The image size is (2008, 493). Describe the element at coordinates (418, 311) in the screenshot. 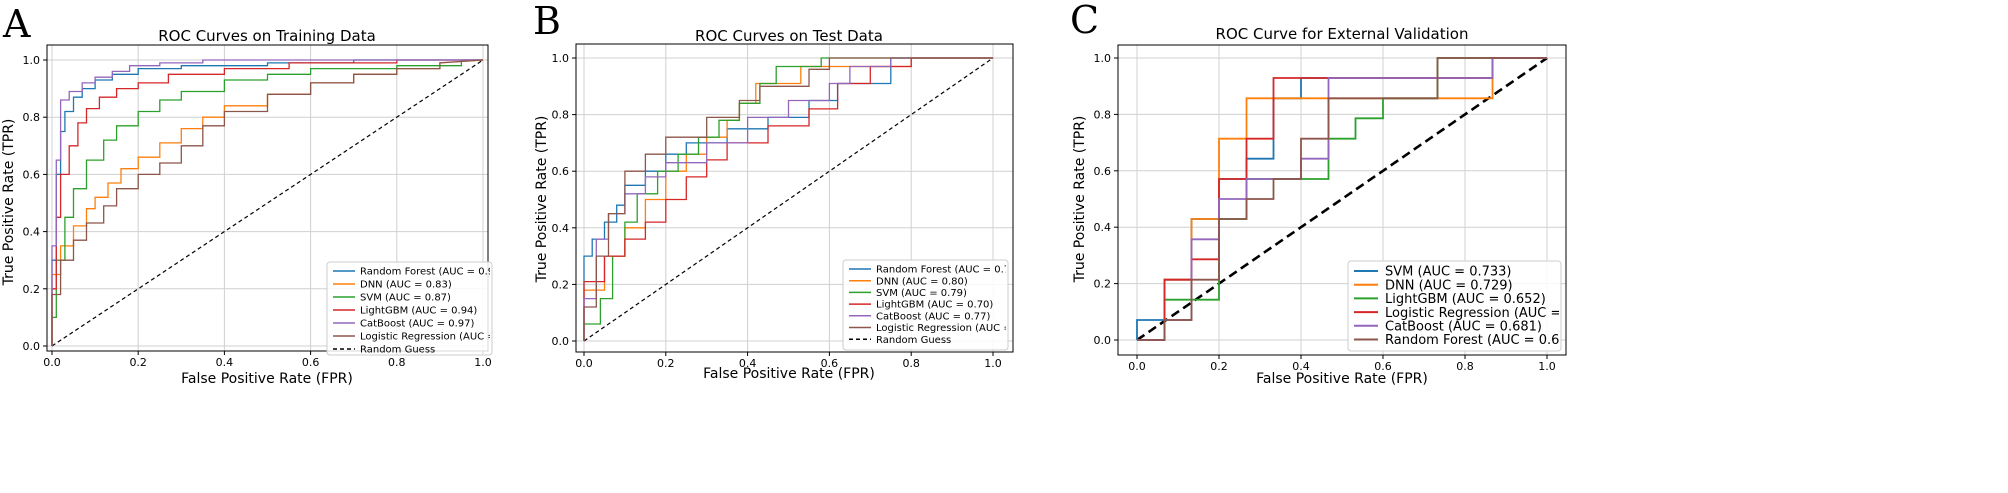

I see `legend-label: LightGBM (AUC = 0.94)` at that location.